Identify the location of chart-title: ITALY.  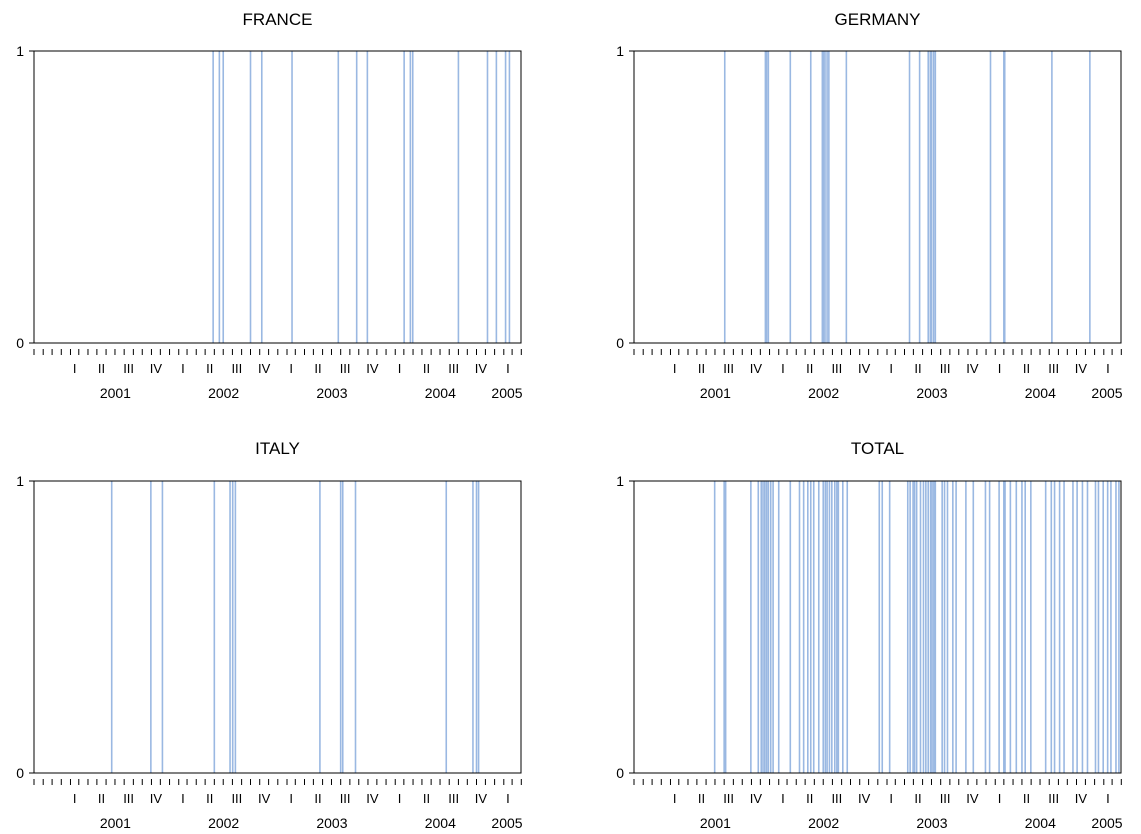
(277, 448).